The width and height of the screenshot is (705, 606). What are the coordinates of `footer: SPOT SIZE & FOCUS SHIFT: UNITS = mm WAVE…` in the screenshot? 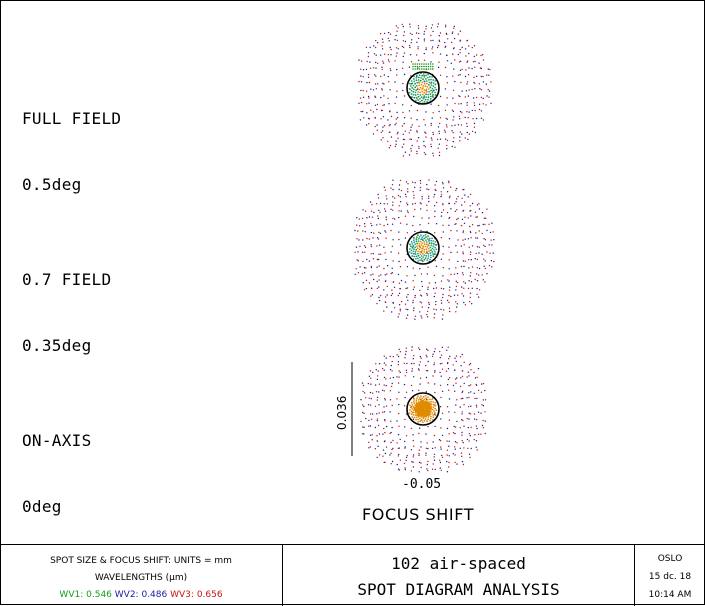 It's located at (352, 575).